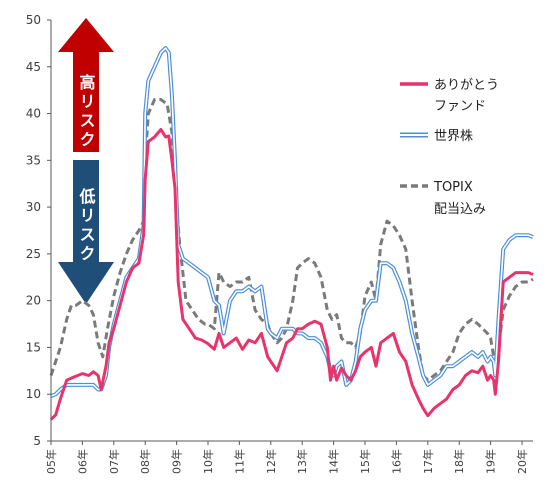 The width and height of the screenshot is (559, 500). What do you see at coordinates (33, 347) in the screenshot?
I see `y-tick-label: 15` at bounding box center [33, 347].